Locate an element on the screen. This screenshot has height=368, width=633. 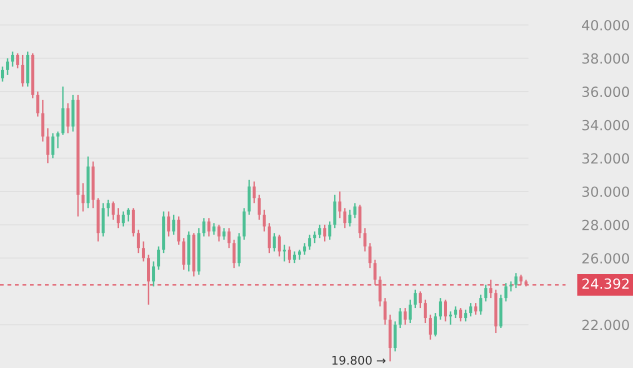
y-tick-label: 40.000 is located at coordinates (606, 25).